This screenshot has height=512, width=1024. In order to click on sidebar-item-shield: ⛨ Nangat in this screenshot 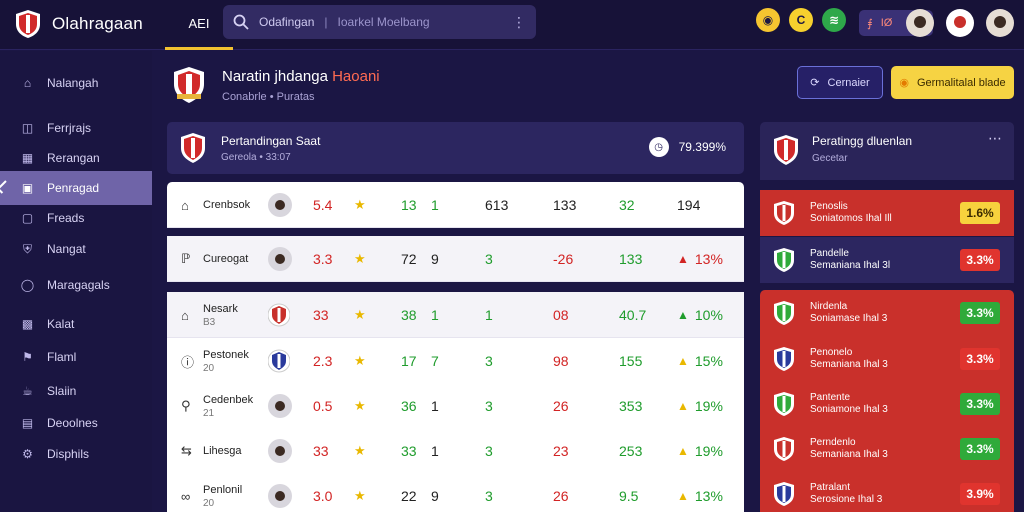, I will do `click(76, 249)`.